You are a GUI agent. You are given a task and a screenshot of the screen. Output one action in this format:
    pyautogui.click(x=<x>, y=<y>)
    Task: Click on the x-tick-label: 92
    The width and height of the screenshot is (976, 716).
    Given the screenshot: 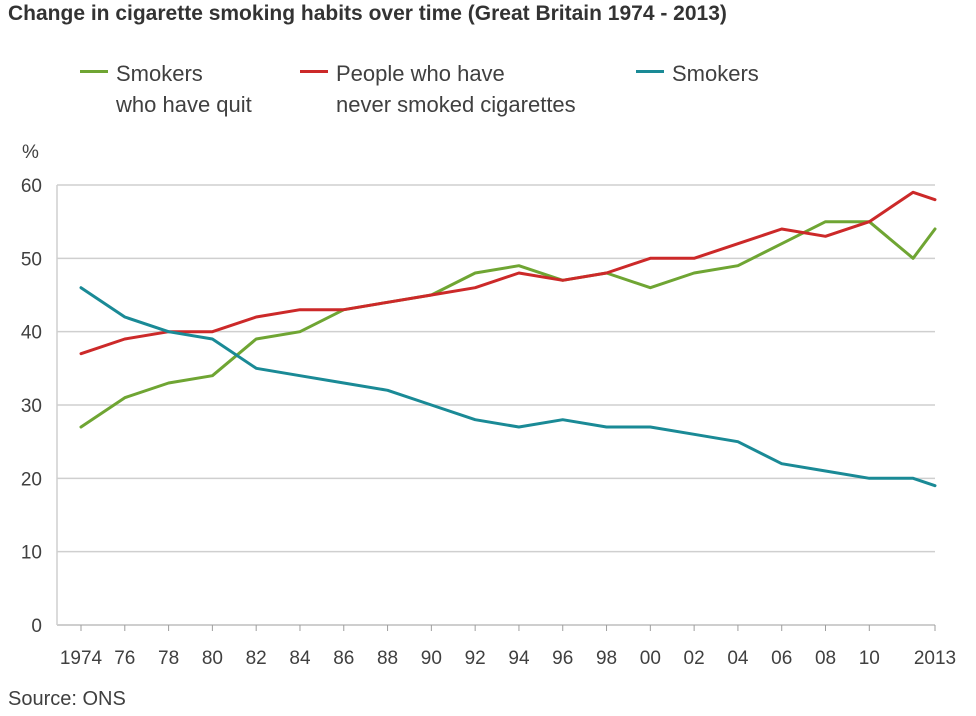 What is the action you would take?
    pyautogui.click(x=475, y=658)
    